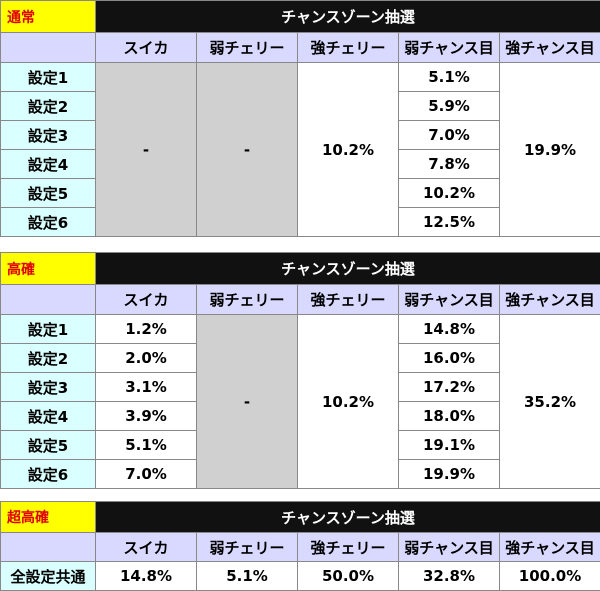  What do you see at coordinates (449, 576) in the screenshot?
I see `weak-chance-cell: 32.8%` at bounding box center [449, 576].